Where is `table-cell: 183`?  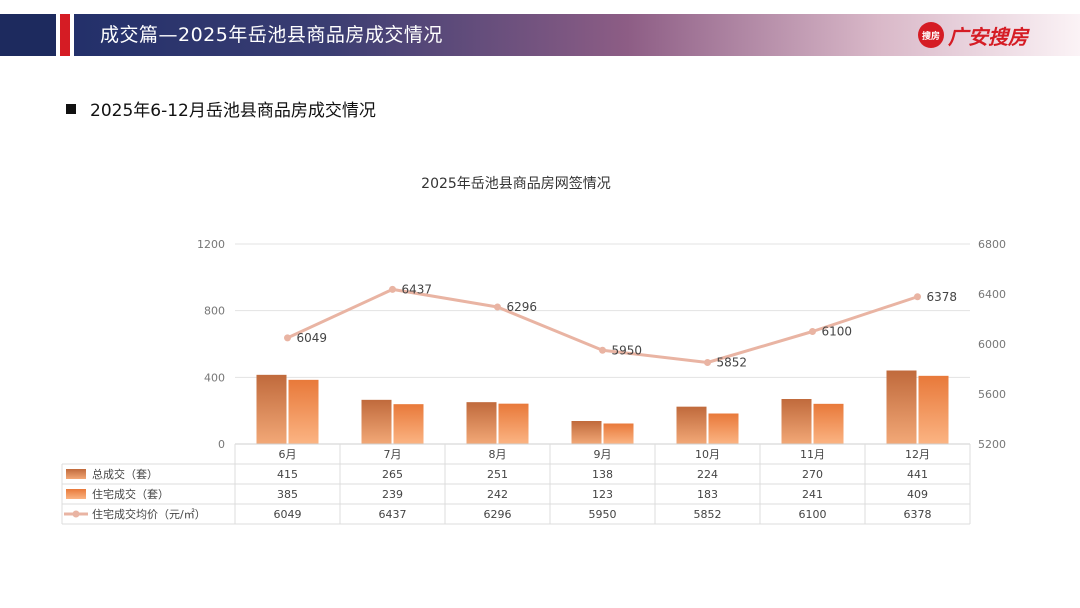 table-cell: 183 is located at coordinates (707, 494).